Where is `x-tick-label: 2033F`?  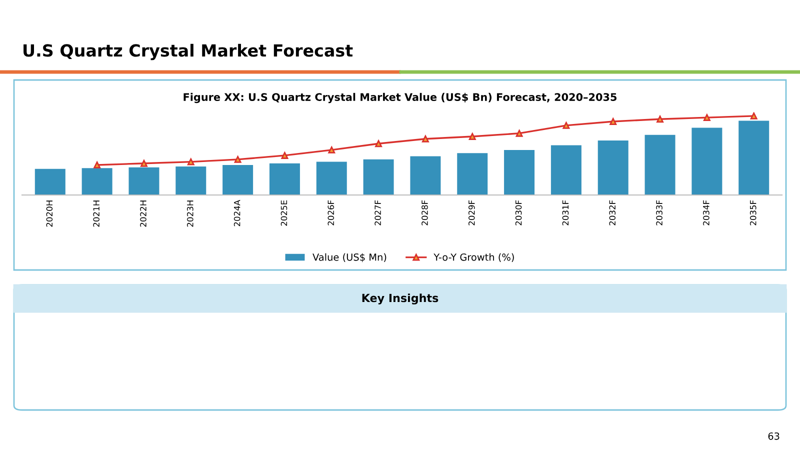 x-tick-label: 2033F is located at coordinates (659, 213).